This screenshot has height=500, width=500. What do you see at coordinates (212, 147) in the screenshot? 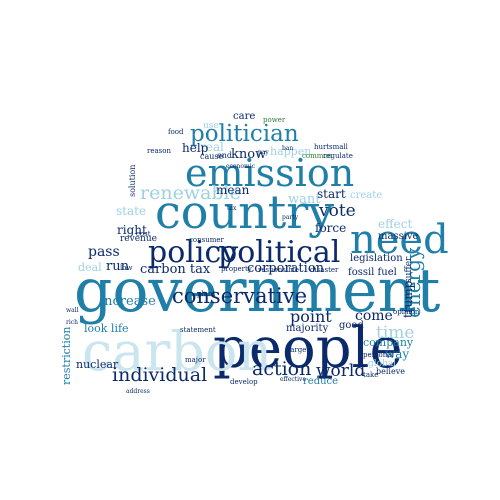
I see `cloud-word: real` at bounding box center [212, 147].